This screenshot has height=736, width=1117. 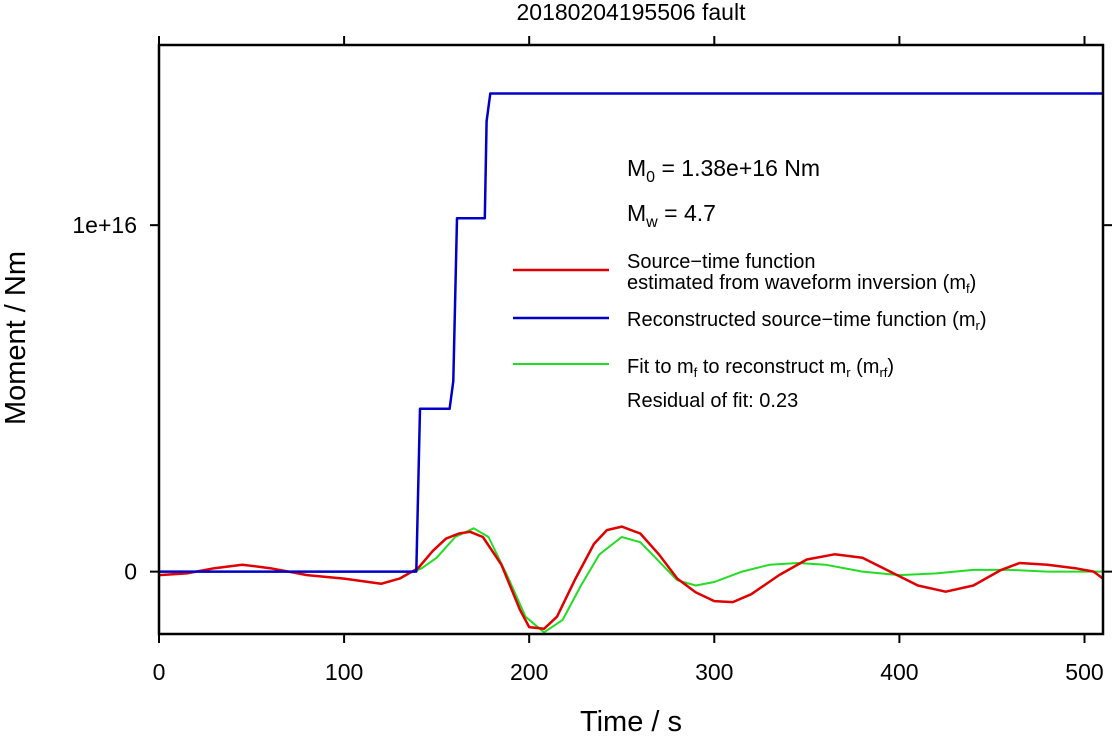 What do you see at coordinates (899, 672) in the screenshot?
I see `x-tick-label: 400` at bounding box center [899, 672].